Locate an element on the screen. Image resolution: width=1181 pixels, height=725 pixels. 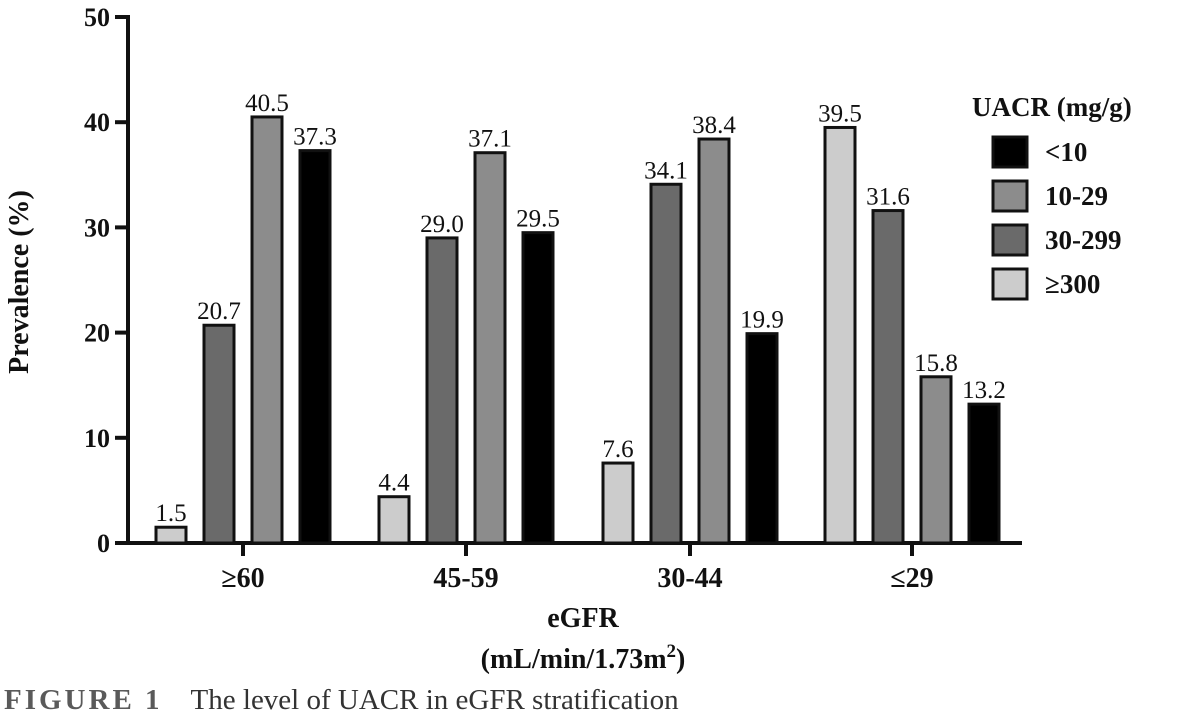
x-tick-label: 45-59 is located at coordinates (465, 578).